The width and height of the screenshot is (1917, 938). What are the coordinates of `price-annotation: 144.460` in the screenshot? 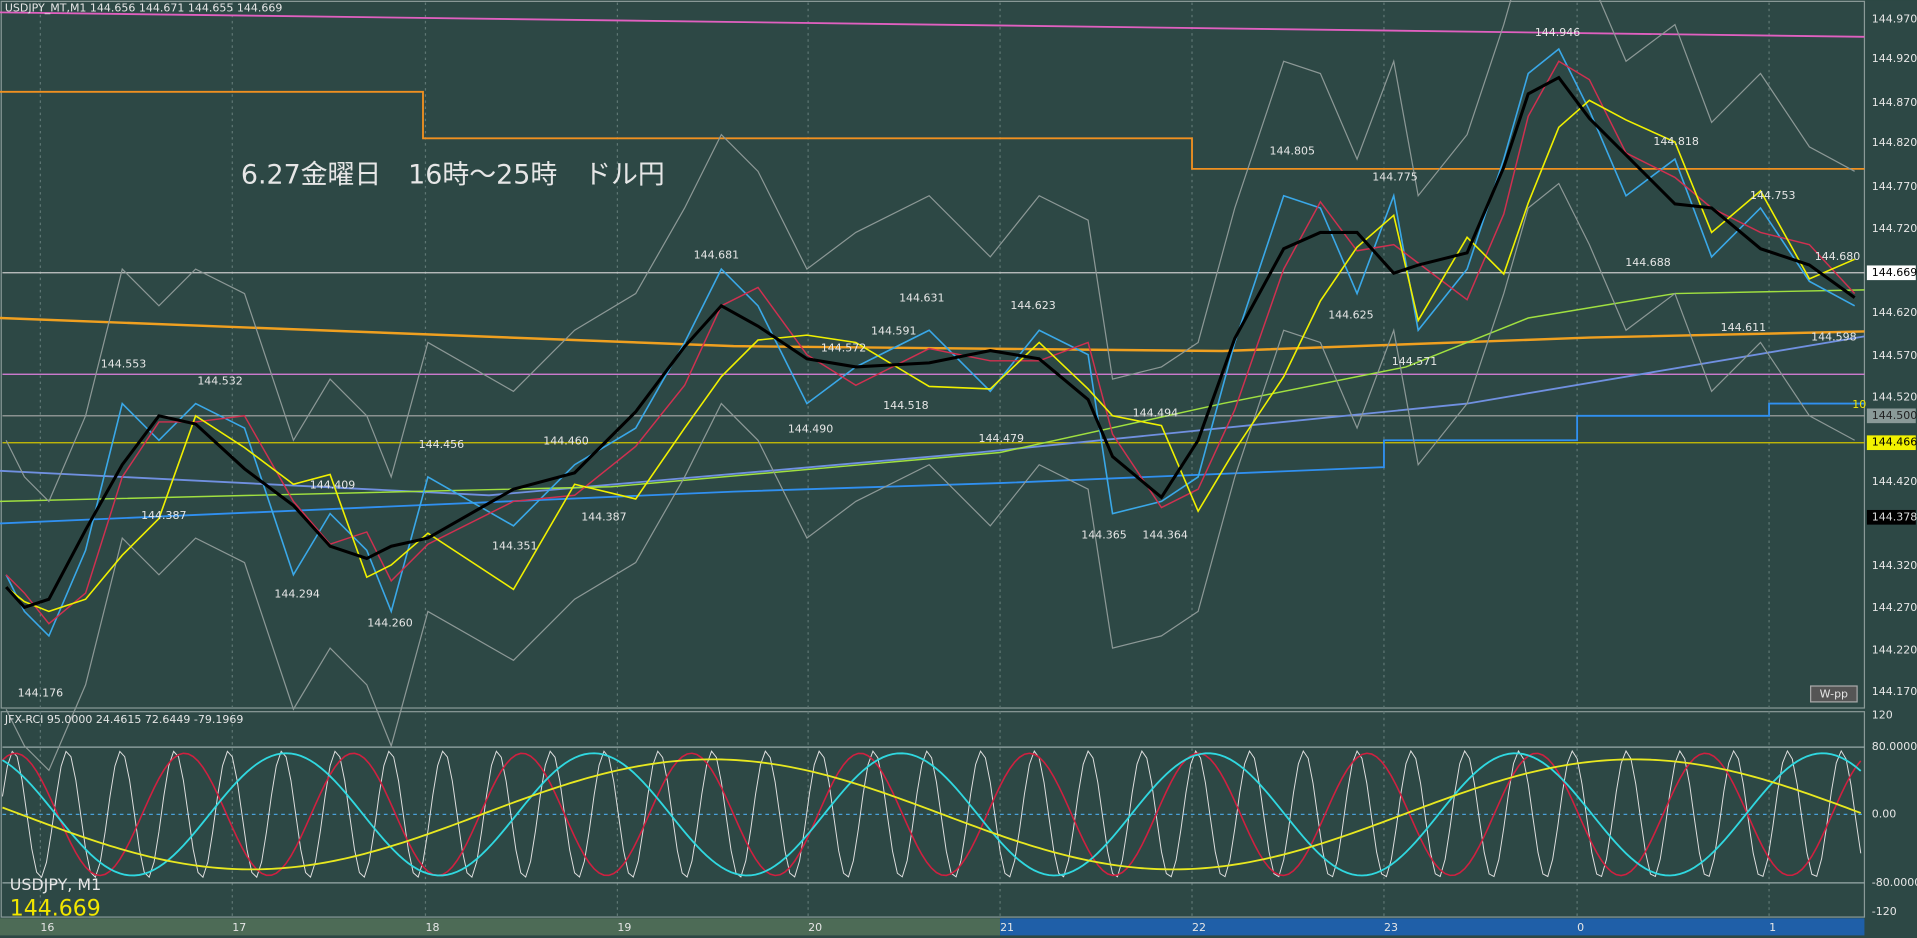 It's located at (566, 440).